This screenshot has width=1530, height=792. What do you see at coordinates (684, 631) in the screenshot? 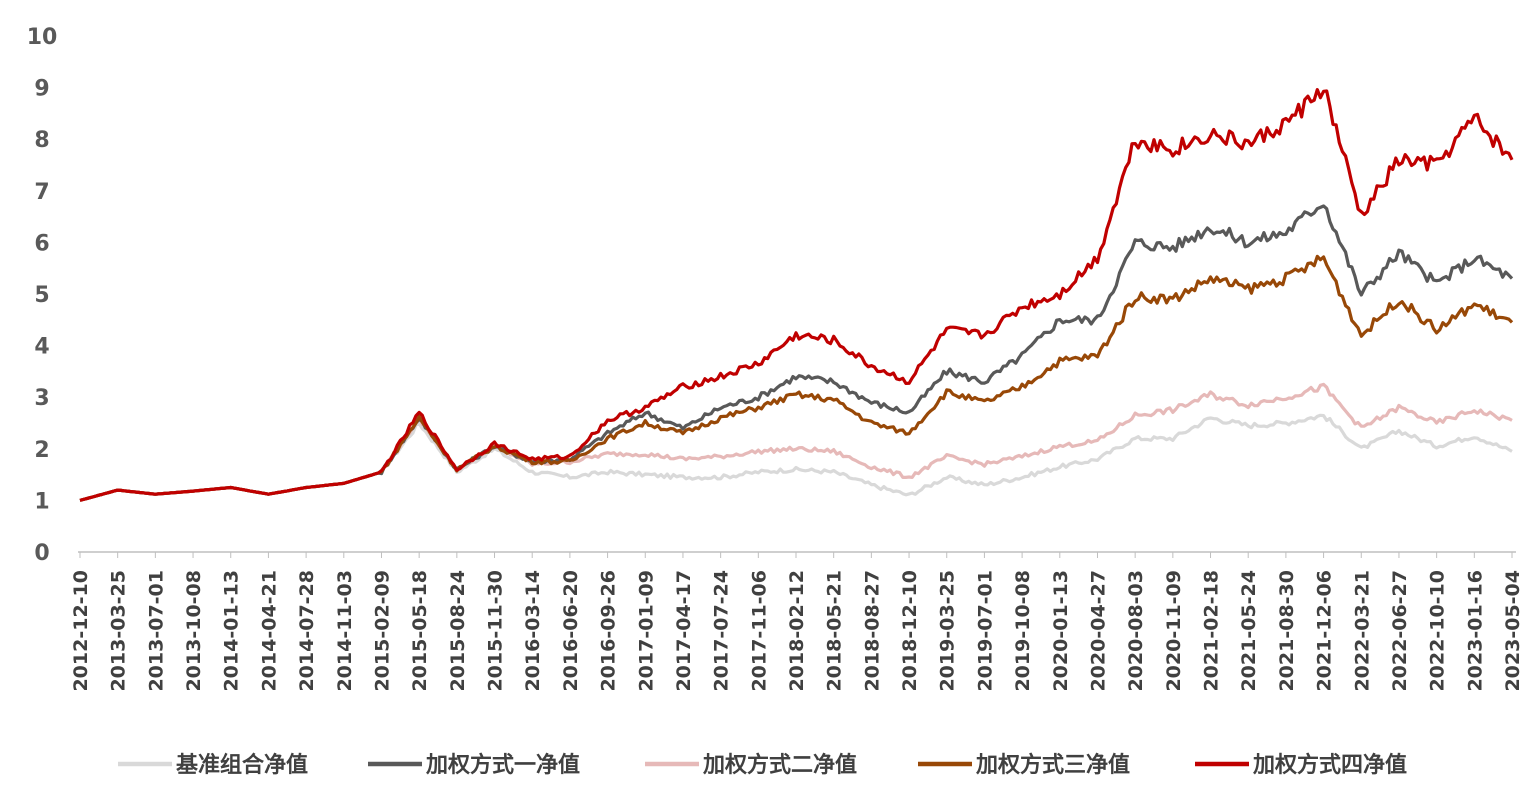
I see `x-tick-label: 2017-04-17` at bounding box center [684, 631].